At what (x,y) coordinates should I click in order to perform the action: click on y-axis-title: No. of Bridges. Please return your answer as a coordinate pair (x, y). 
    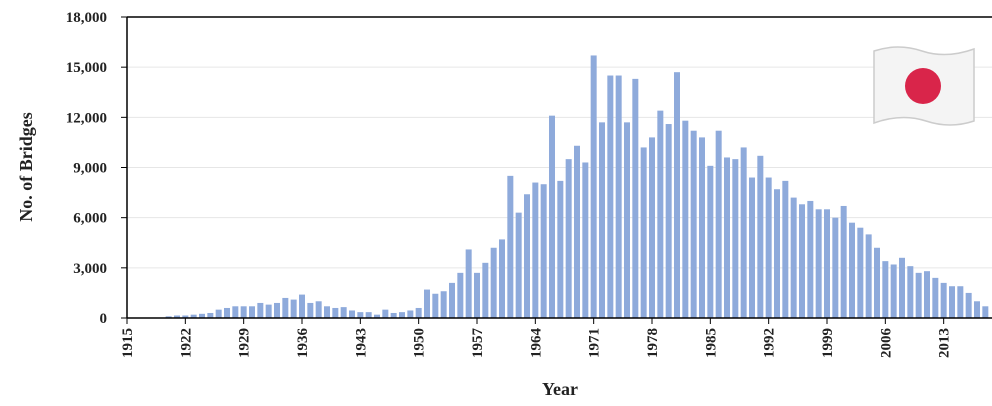
    Looking at the image, I should click on (26, 167).